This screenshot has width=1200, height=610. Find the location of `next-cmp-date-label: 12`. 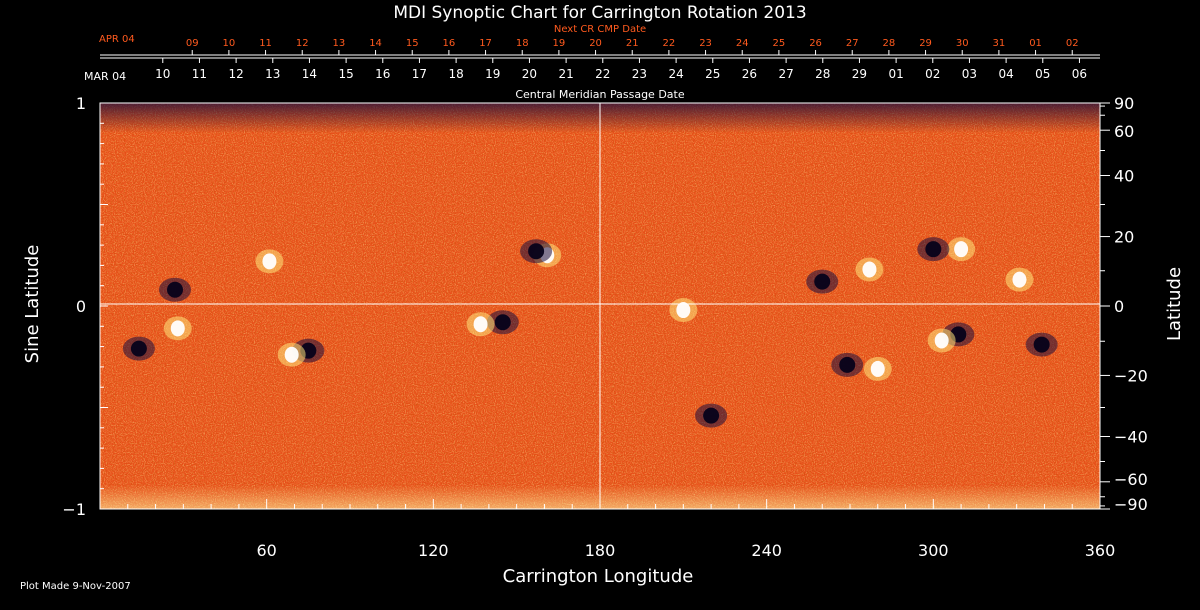

next-cmp-date-label: 12 is located at coordinates (302, 43).